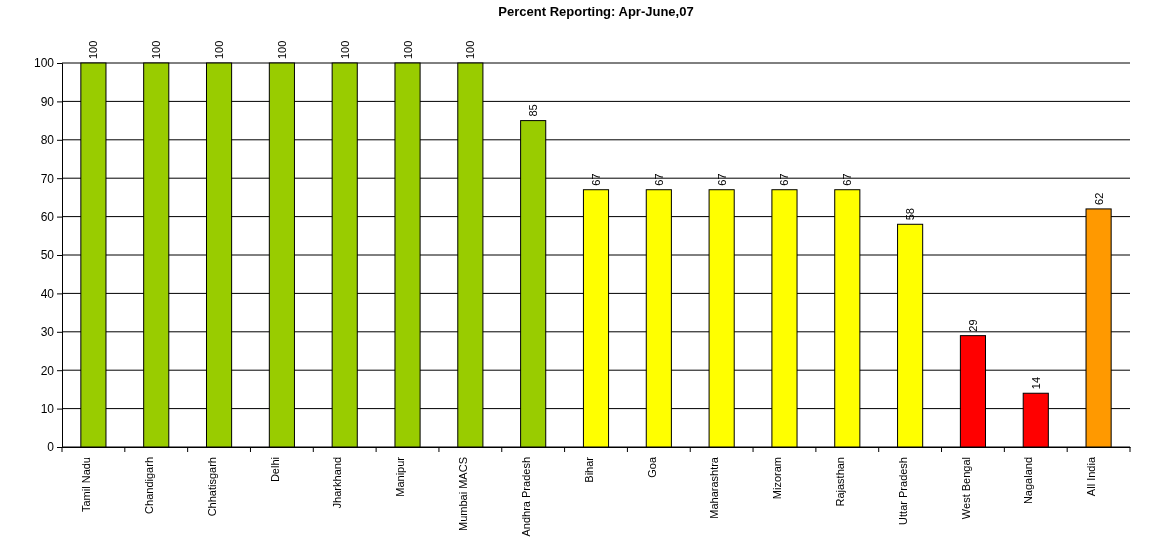  I want to click on y-tick-label: 60, so click(47, 216).